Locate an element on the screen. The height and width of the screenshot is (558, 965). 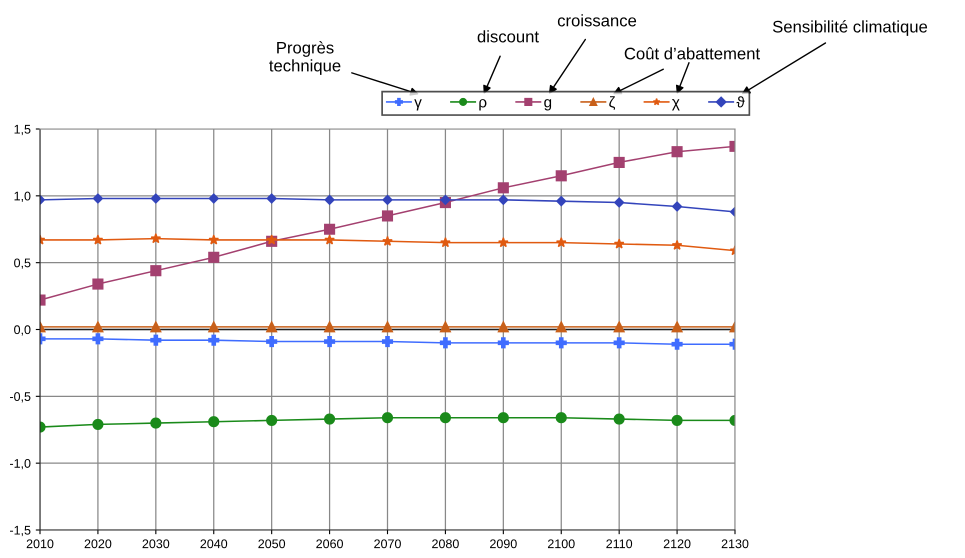
text: Progrès technique is located at coordinates (304, 58).